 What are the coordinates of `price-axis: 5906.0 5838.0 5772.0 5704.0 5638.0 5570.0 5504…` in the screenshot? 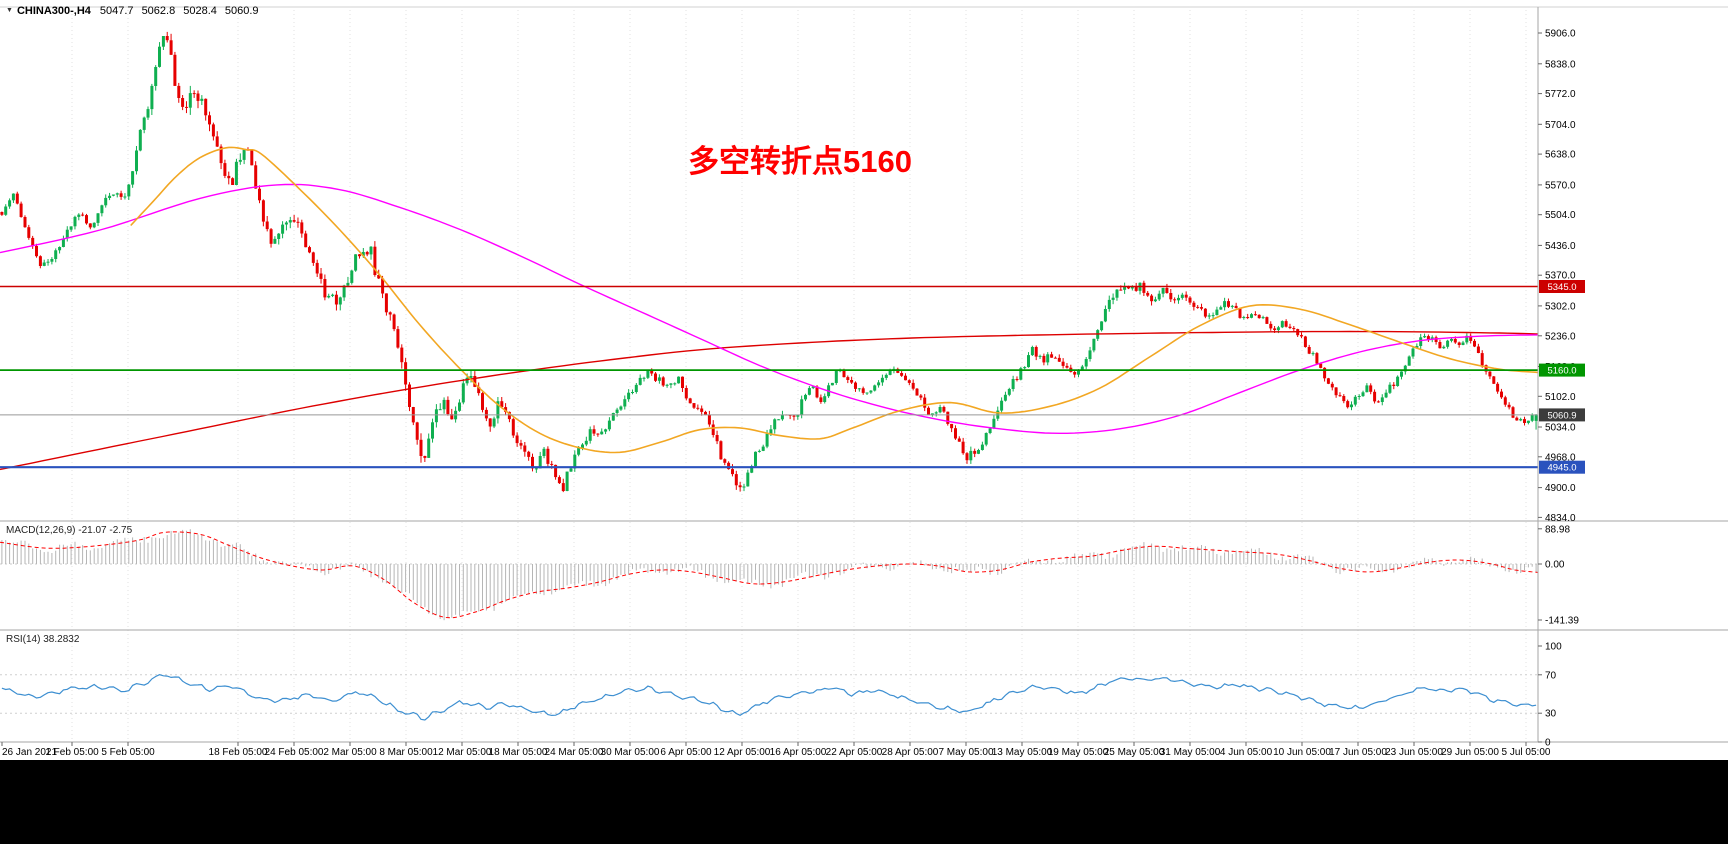 It's located at (1561, 276).